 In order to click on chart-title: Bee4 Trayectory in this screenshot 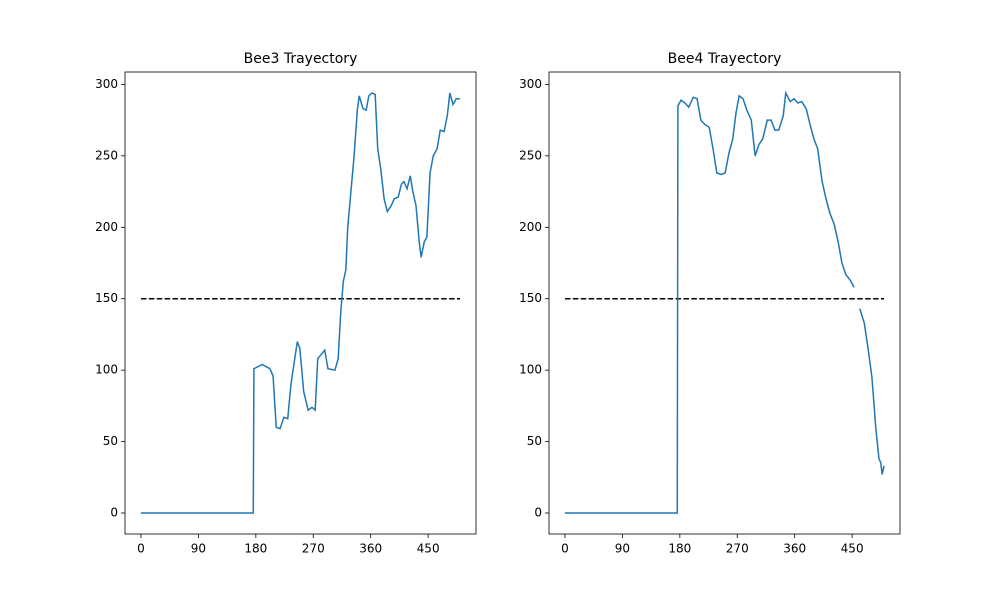, I will do `click(725, 59)`.